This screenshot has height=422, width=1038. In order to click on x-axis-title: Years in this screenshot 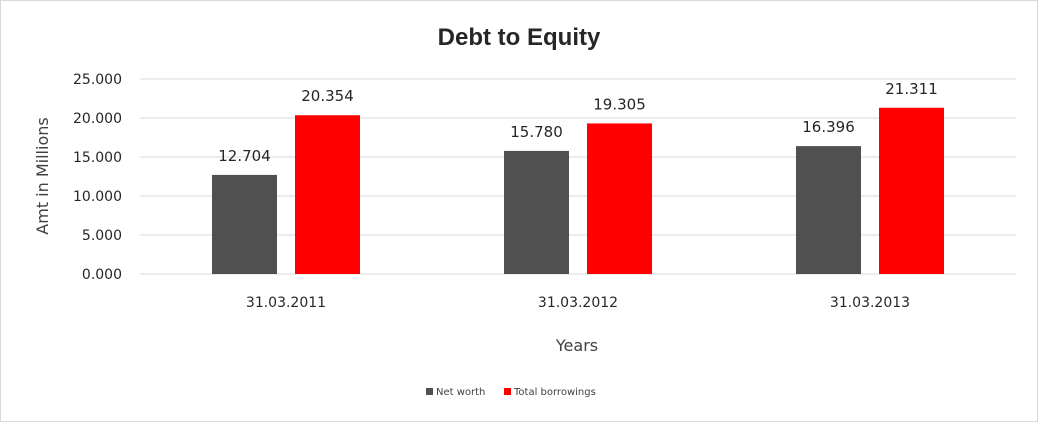, I will do `click(576, 345)`.